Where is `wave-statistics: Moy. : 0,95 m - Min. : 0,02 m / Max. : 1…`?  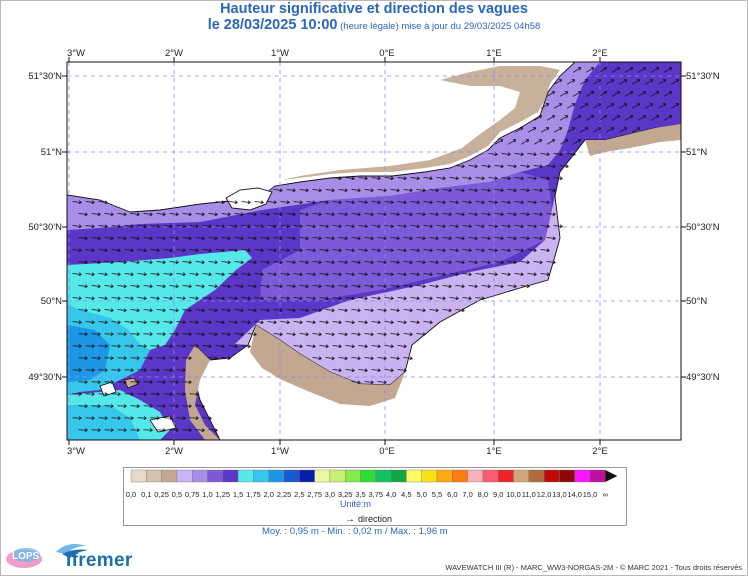
wave-statistics: Moy. : 0,95 m - Min. : 0,02 m / Max. : 1… is located at coordinates (355, 531).